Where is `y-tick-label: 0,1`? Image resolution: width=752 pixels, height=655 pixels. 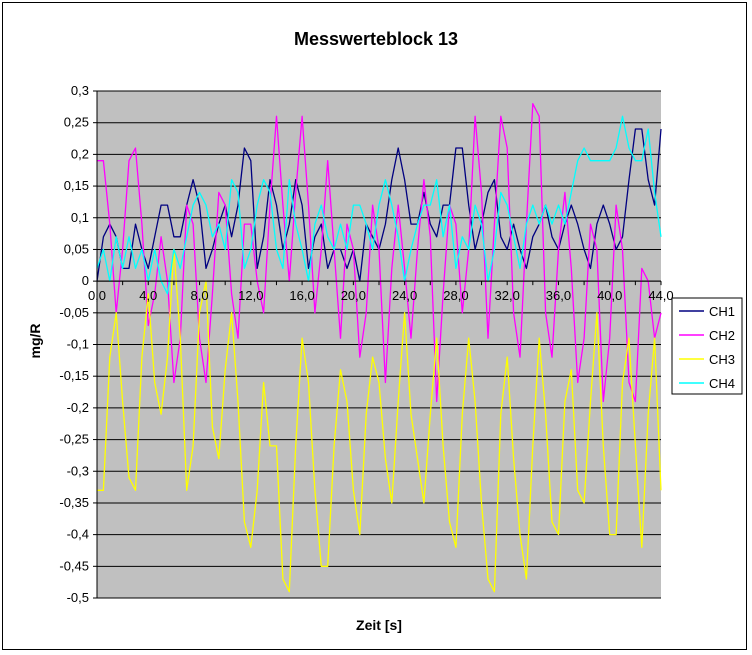 y-tick-label: 0,1 is located at coordinates (80, 217).